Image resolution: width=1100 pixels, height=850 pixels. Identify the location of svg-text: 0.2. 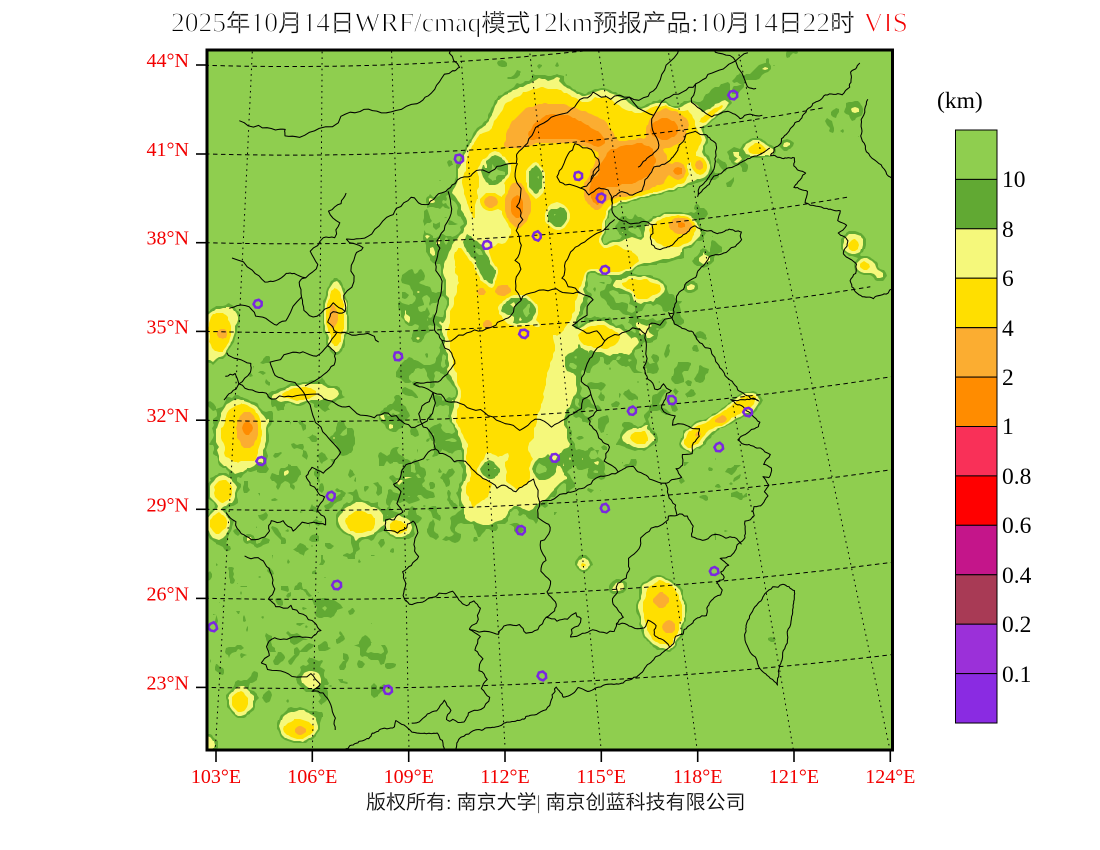
(1016, 625).